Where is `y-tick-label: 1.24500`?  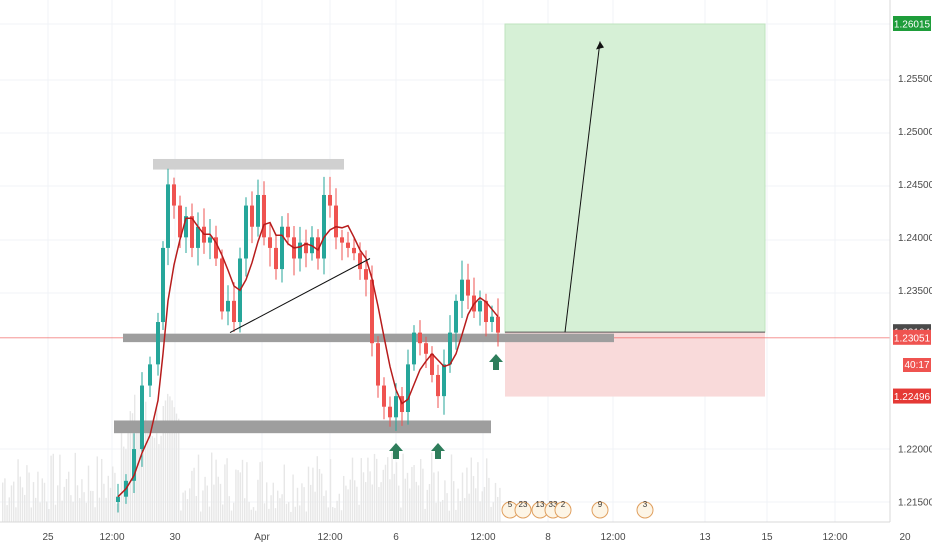 y-tick-label: 1.24500 is located at coordinates (915, 185).